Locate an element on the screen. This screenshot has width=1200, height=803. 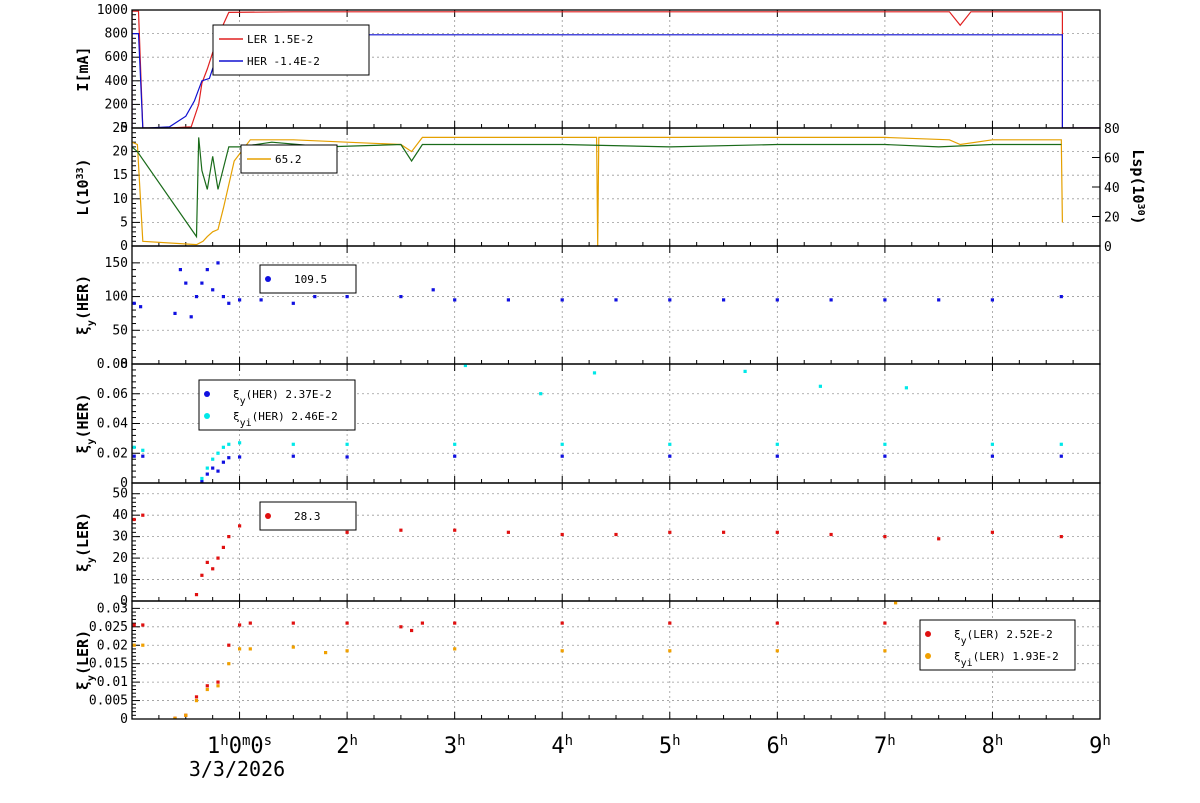
y-tick-label: 15 is located at coordinates (120, 175).